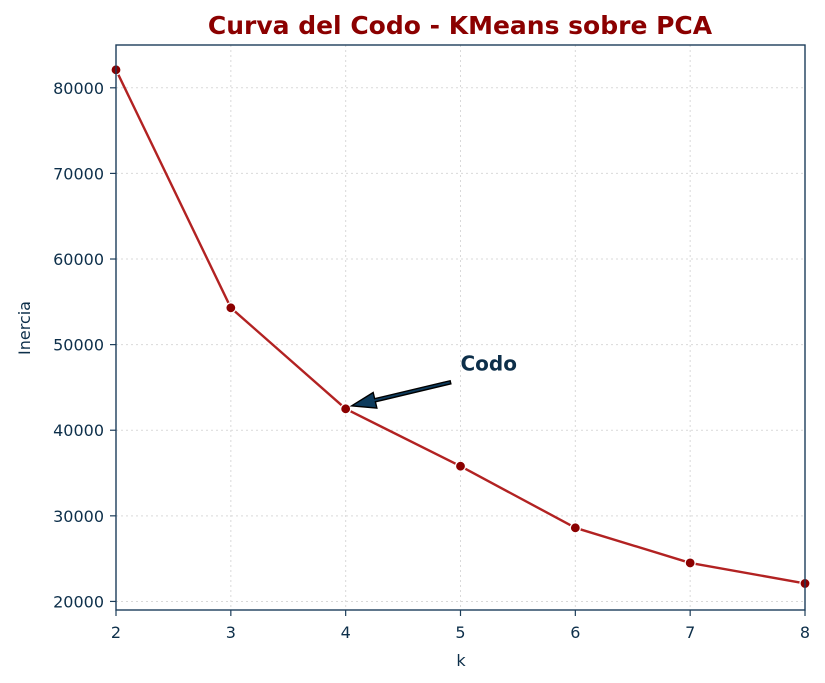 Image resolution: width=825 pixels, height=683 pixels. I want to click on y-tick-label: 20000, so click(78, 601).